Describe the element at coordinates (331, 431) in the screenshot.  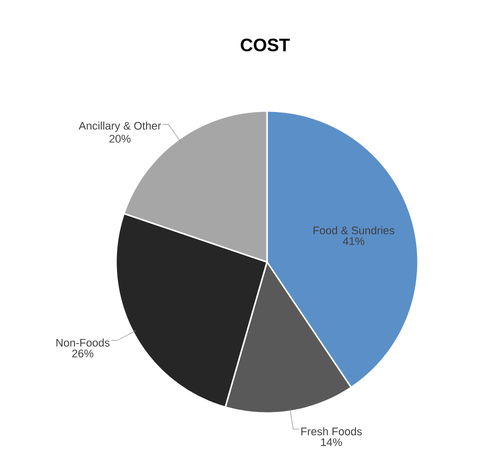
I see `slice-label: Fresh Foods` at that location.